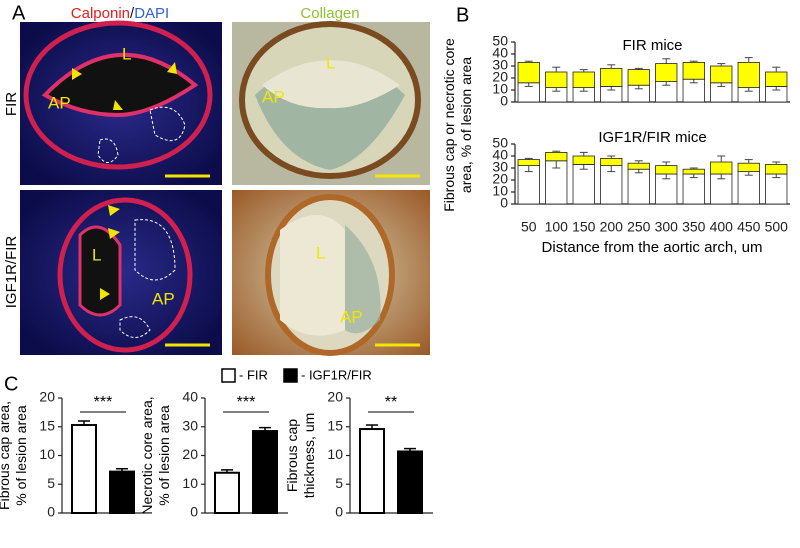 This screenshot has width=800, height=548. Describe the element at coordinates (151, 13) in the screenshot. I see `stain-name: DAPI` at that location.